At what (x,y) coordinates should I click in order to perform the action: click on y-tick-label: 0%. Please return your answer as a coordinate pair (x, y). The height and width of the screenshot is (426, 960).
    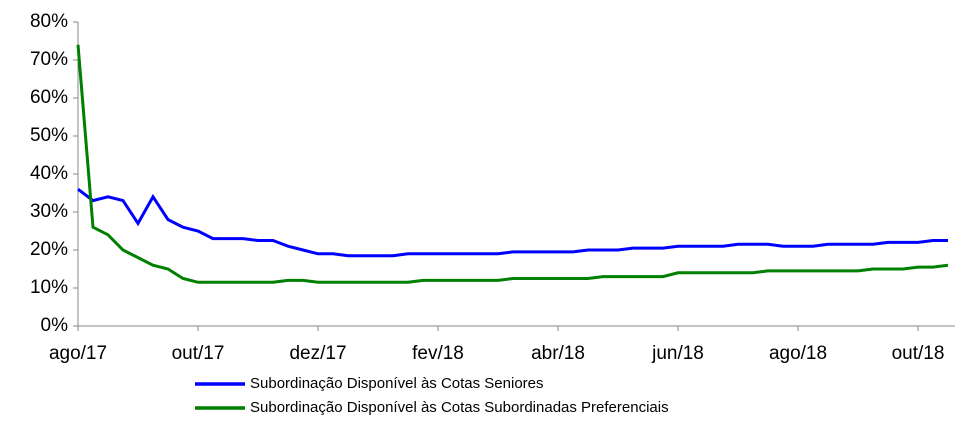
    Looking at the image, I should click on (55, 325).